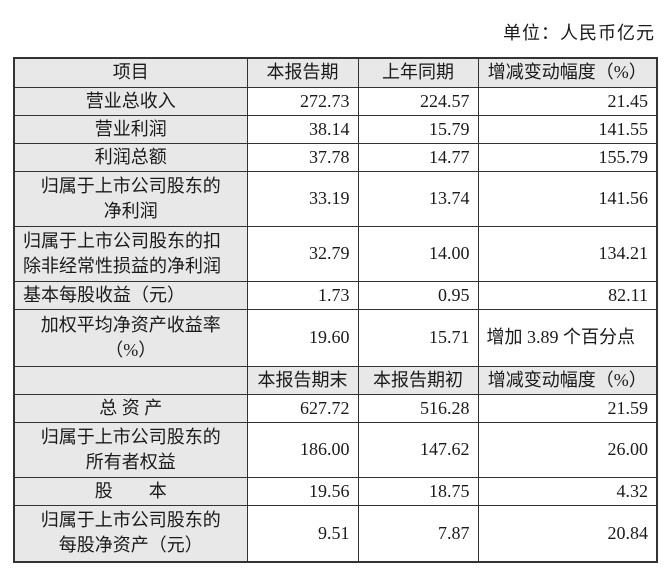 Image resolution: width=664 pixels, height=583 pixels. Describe the element at coordinates (567, 408) in the screenshot. I see `value-change: 21.59` at that location.